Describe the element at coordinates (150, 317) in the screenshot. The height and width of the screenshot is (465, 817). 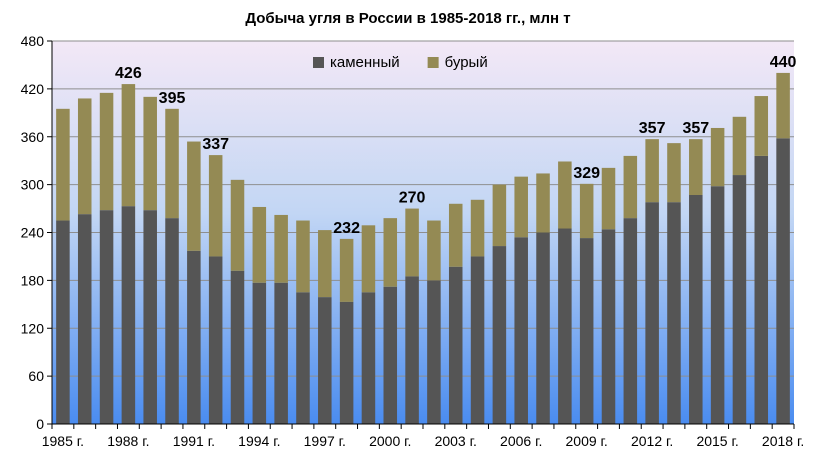
I see `bar-каменный-1989` at that location.